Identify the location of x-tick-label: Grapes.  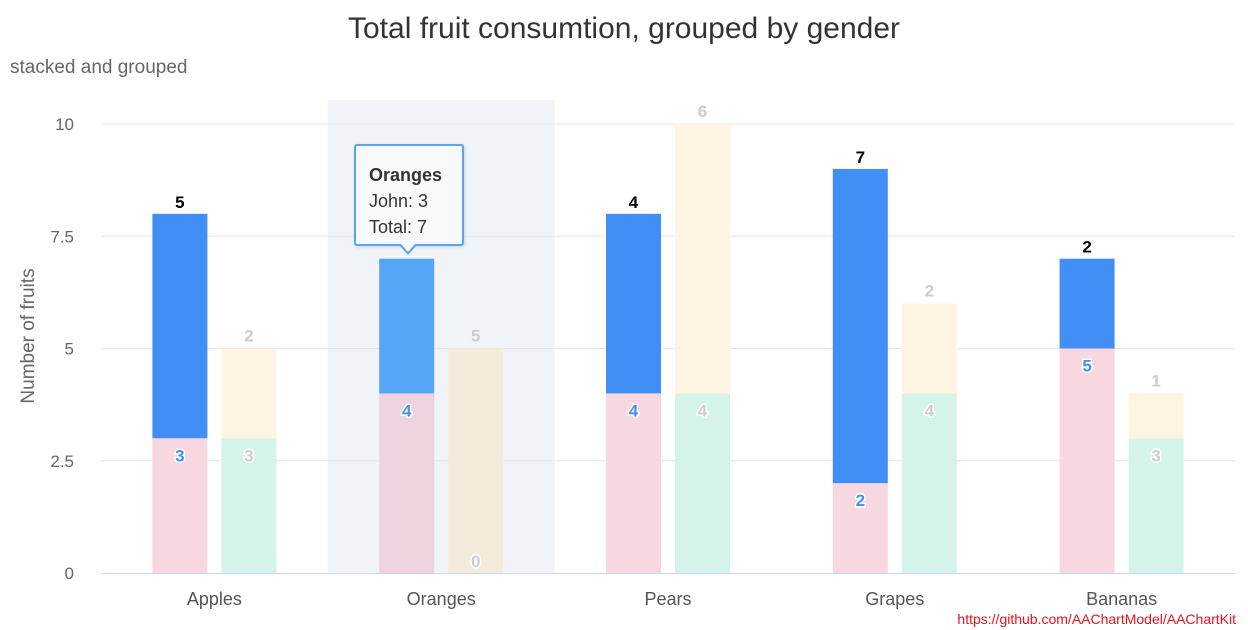
(894, 599).